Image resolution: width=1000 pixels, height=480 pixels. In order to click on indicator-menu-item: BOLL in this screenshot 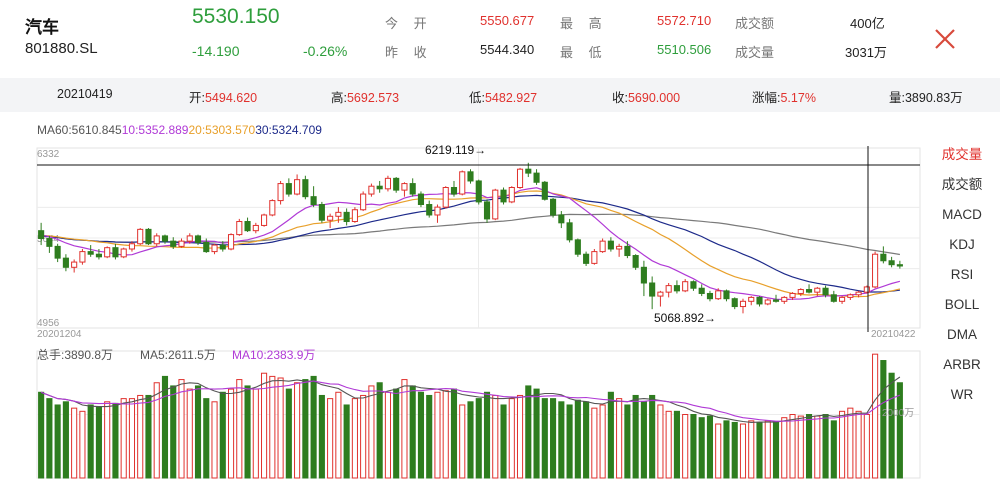, I will do `click(962, 304)`.